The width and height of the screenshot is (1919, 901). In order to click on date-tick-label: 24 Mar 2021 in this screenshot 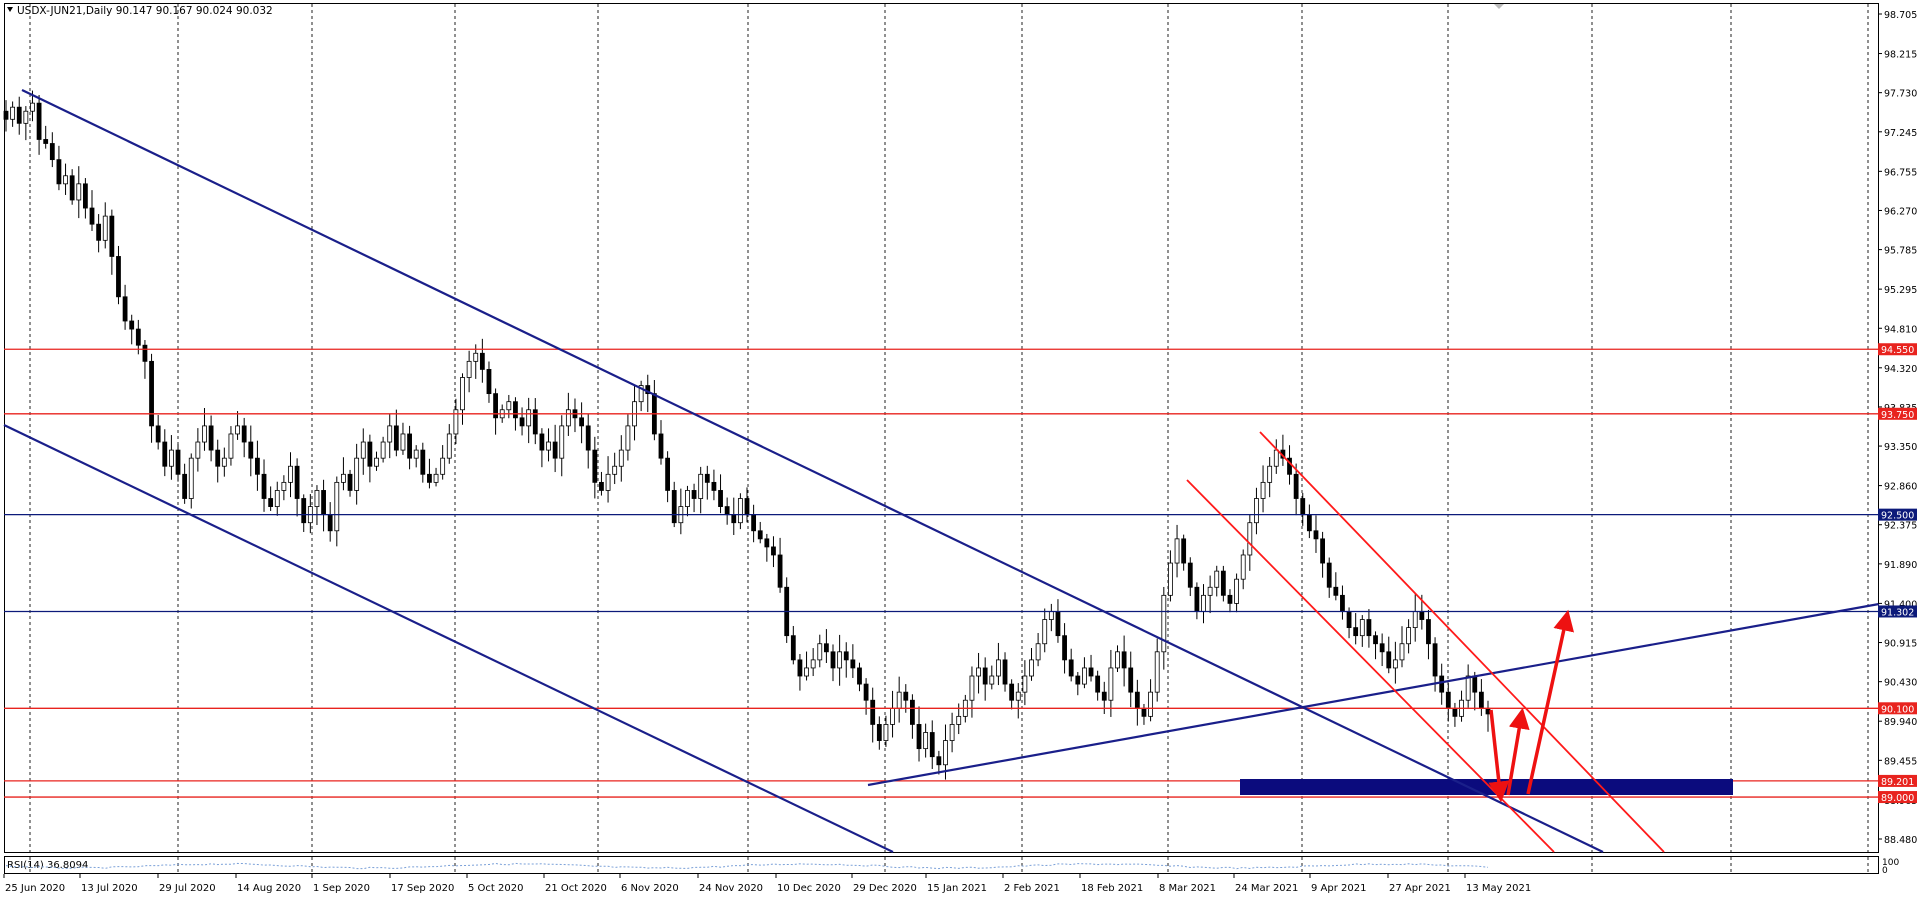, I will do `click(1266, 888)`.